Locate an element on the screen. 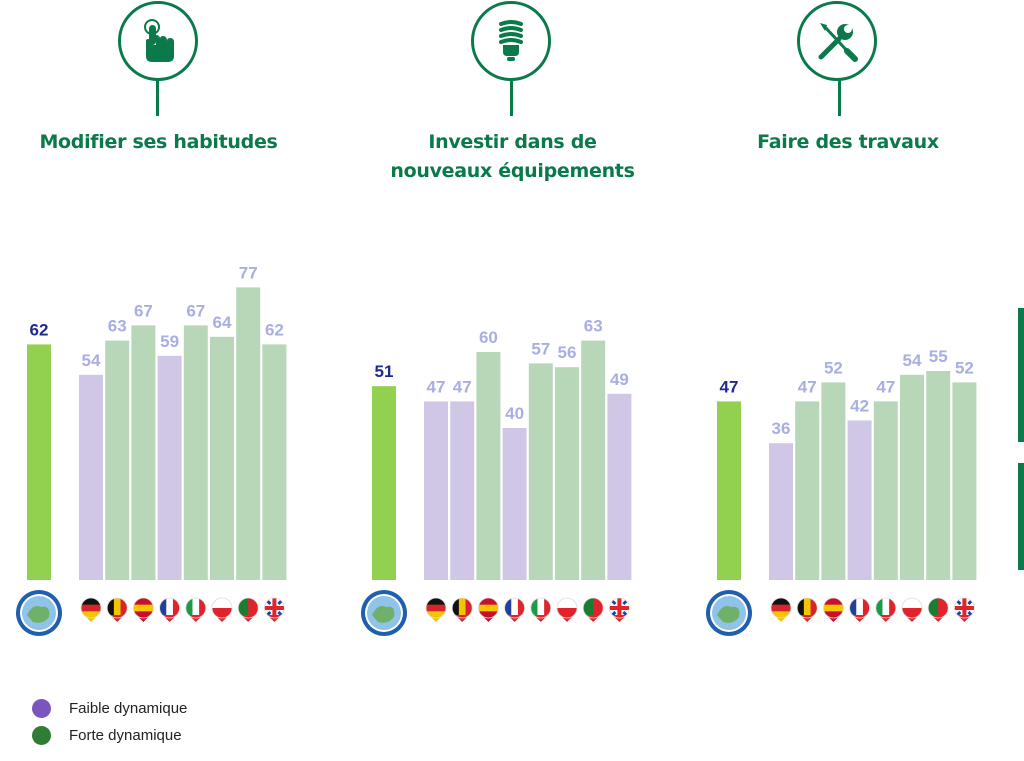  value-label-de: 54 is located at coordinates (91, 360).